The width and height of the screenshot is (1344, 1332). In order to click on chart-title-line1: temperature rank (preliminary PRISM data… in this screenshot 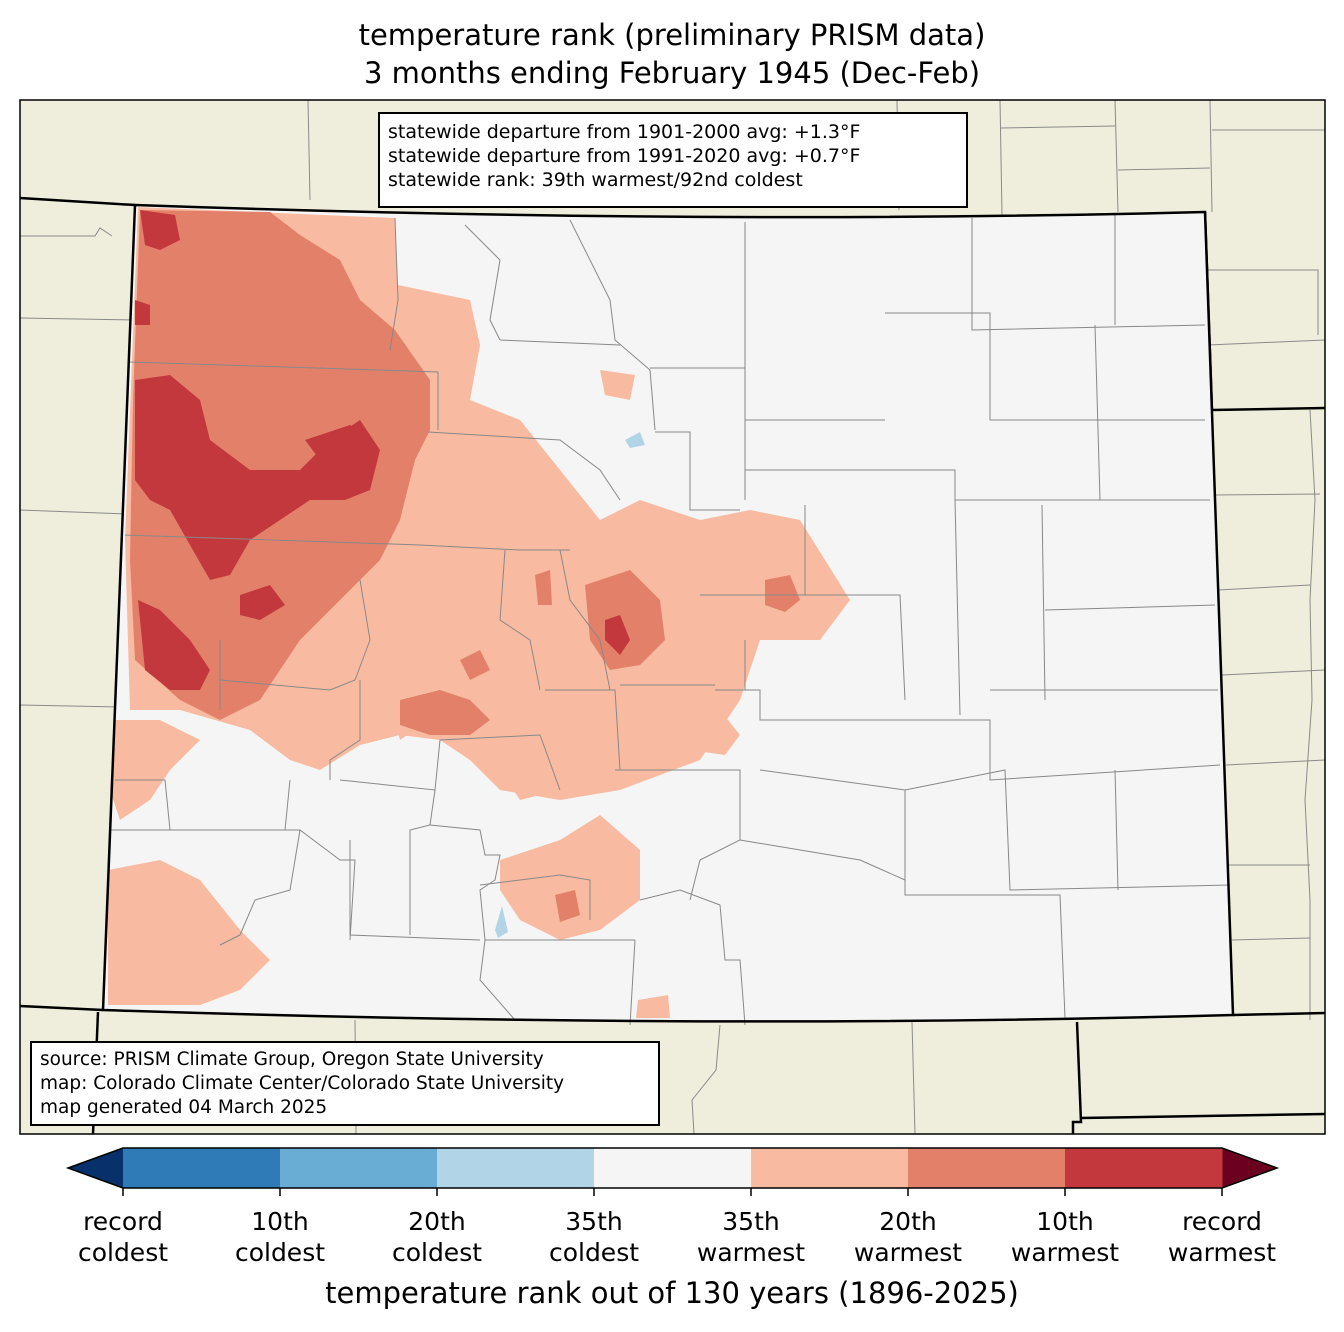, I will do `click(672, 35)`.